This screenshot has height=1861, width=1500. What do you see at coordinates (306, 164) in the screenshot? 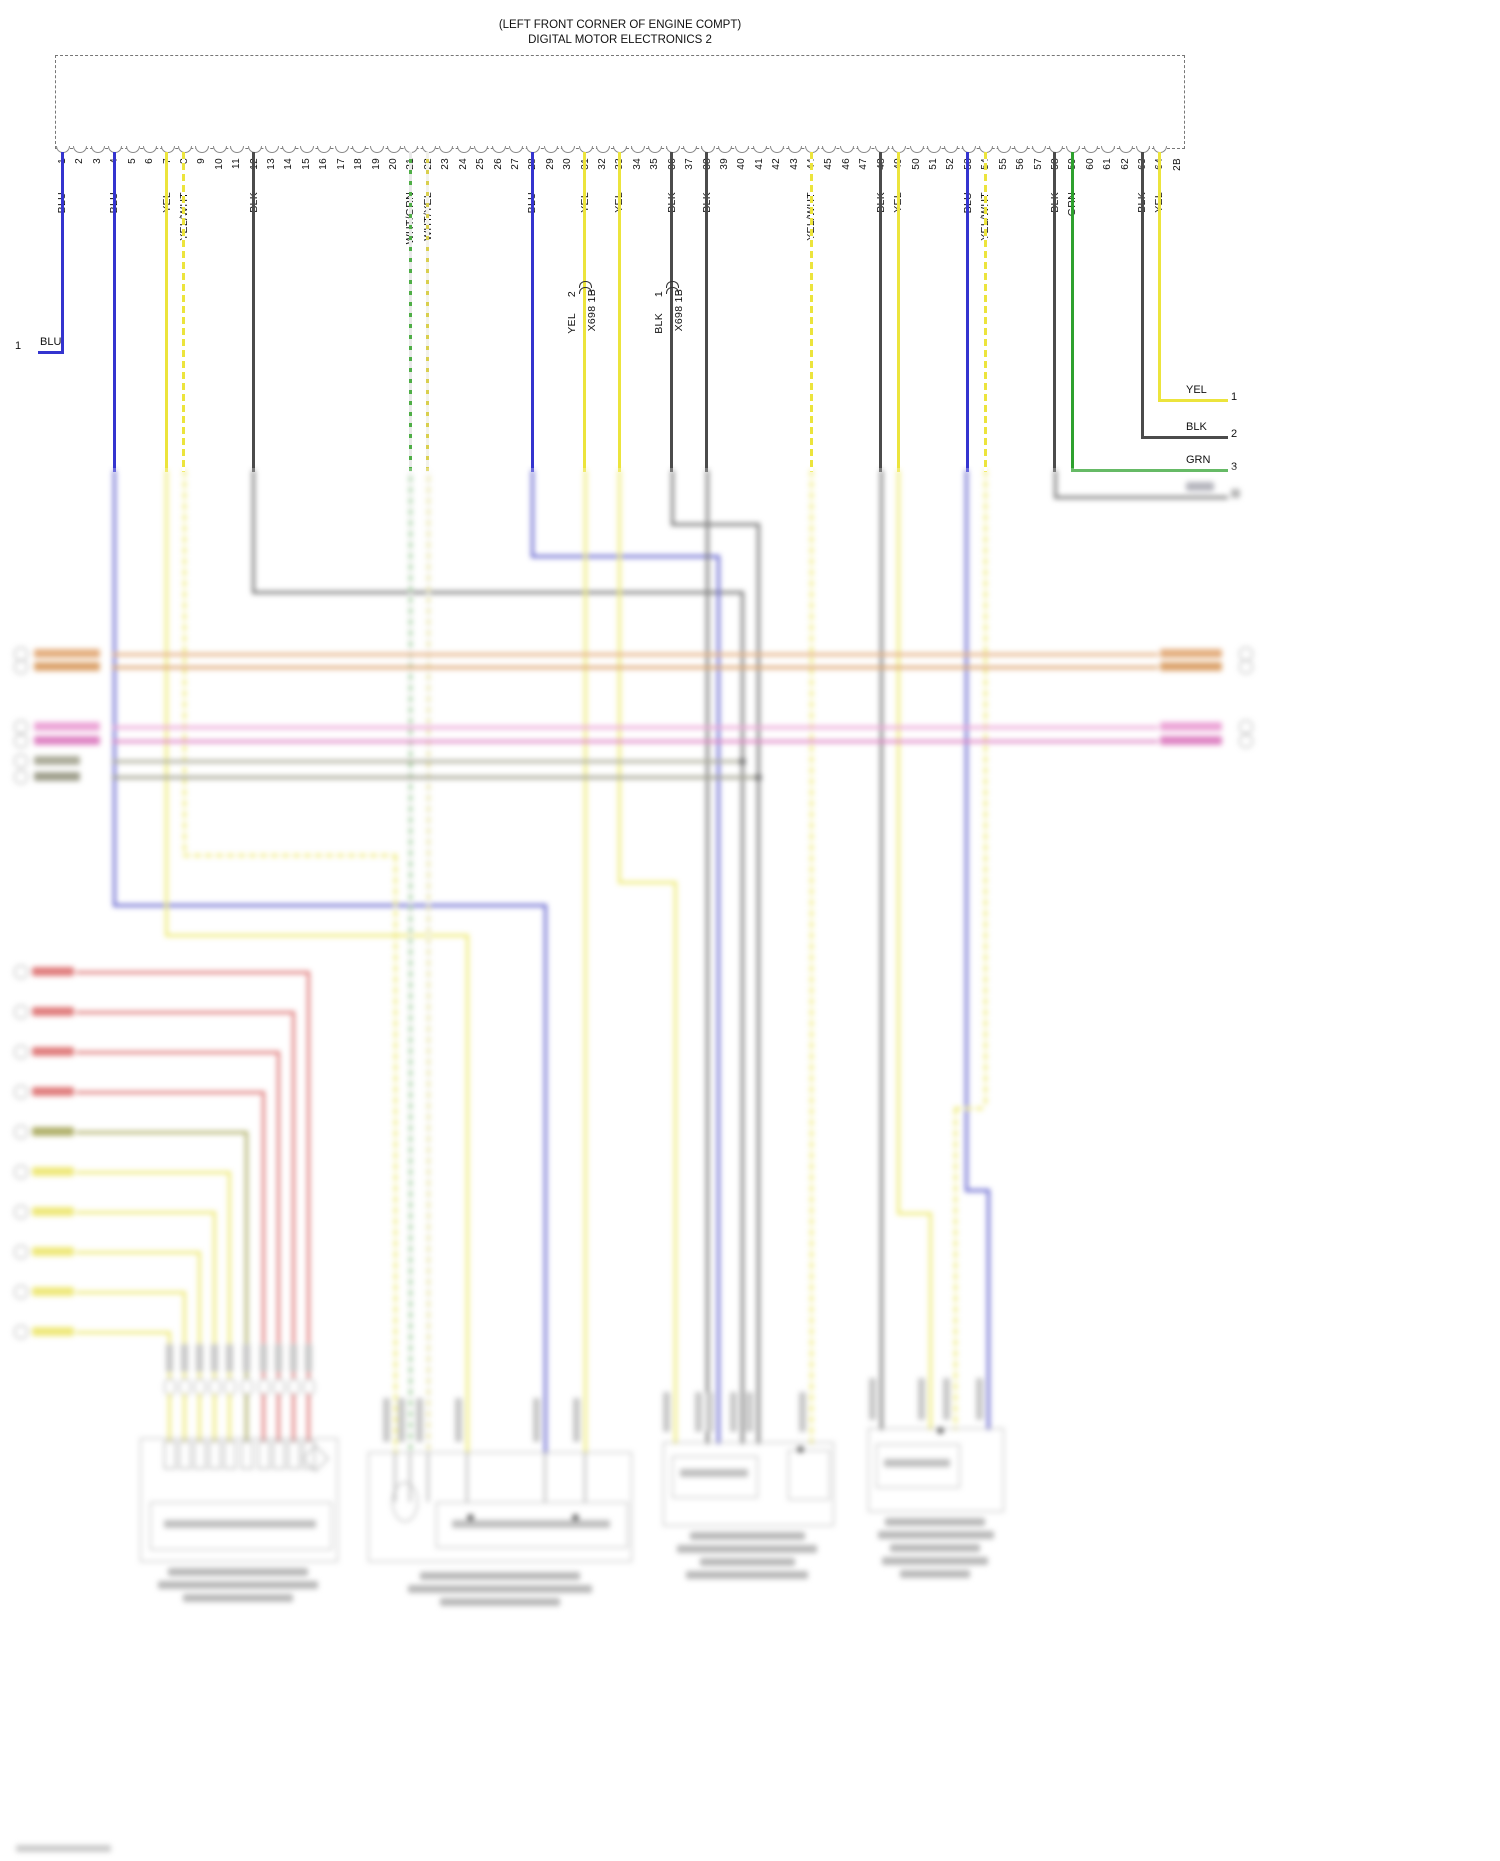
I see `pin-number-15: 15` at bounding box center [306, 164].